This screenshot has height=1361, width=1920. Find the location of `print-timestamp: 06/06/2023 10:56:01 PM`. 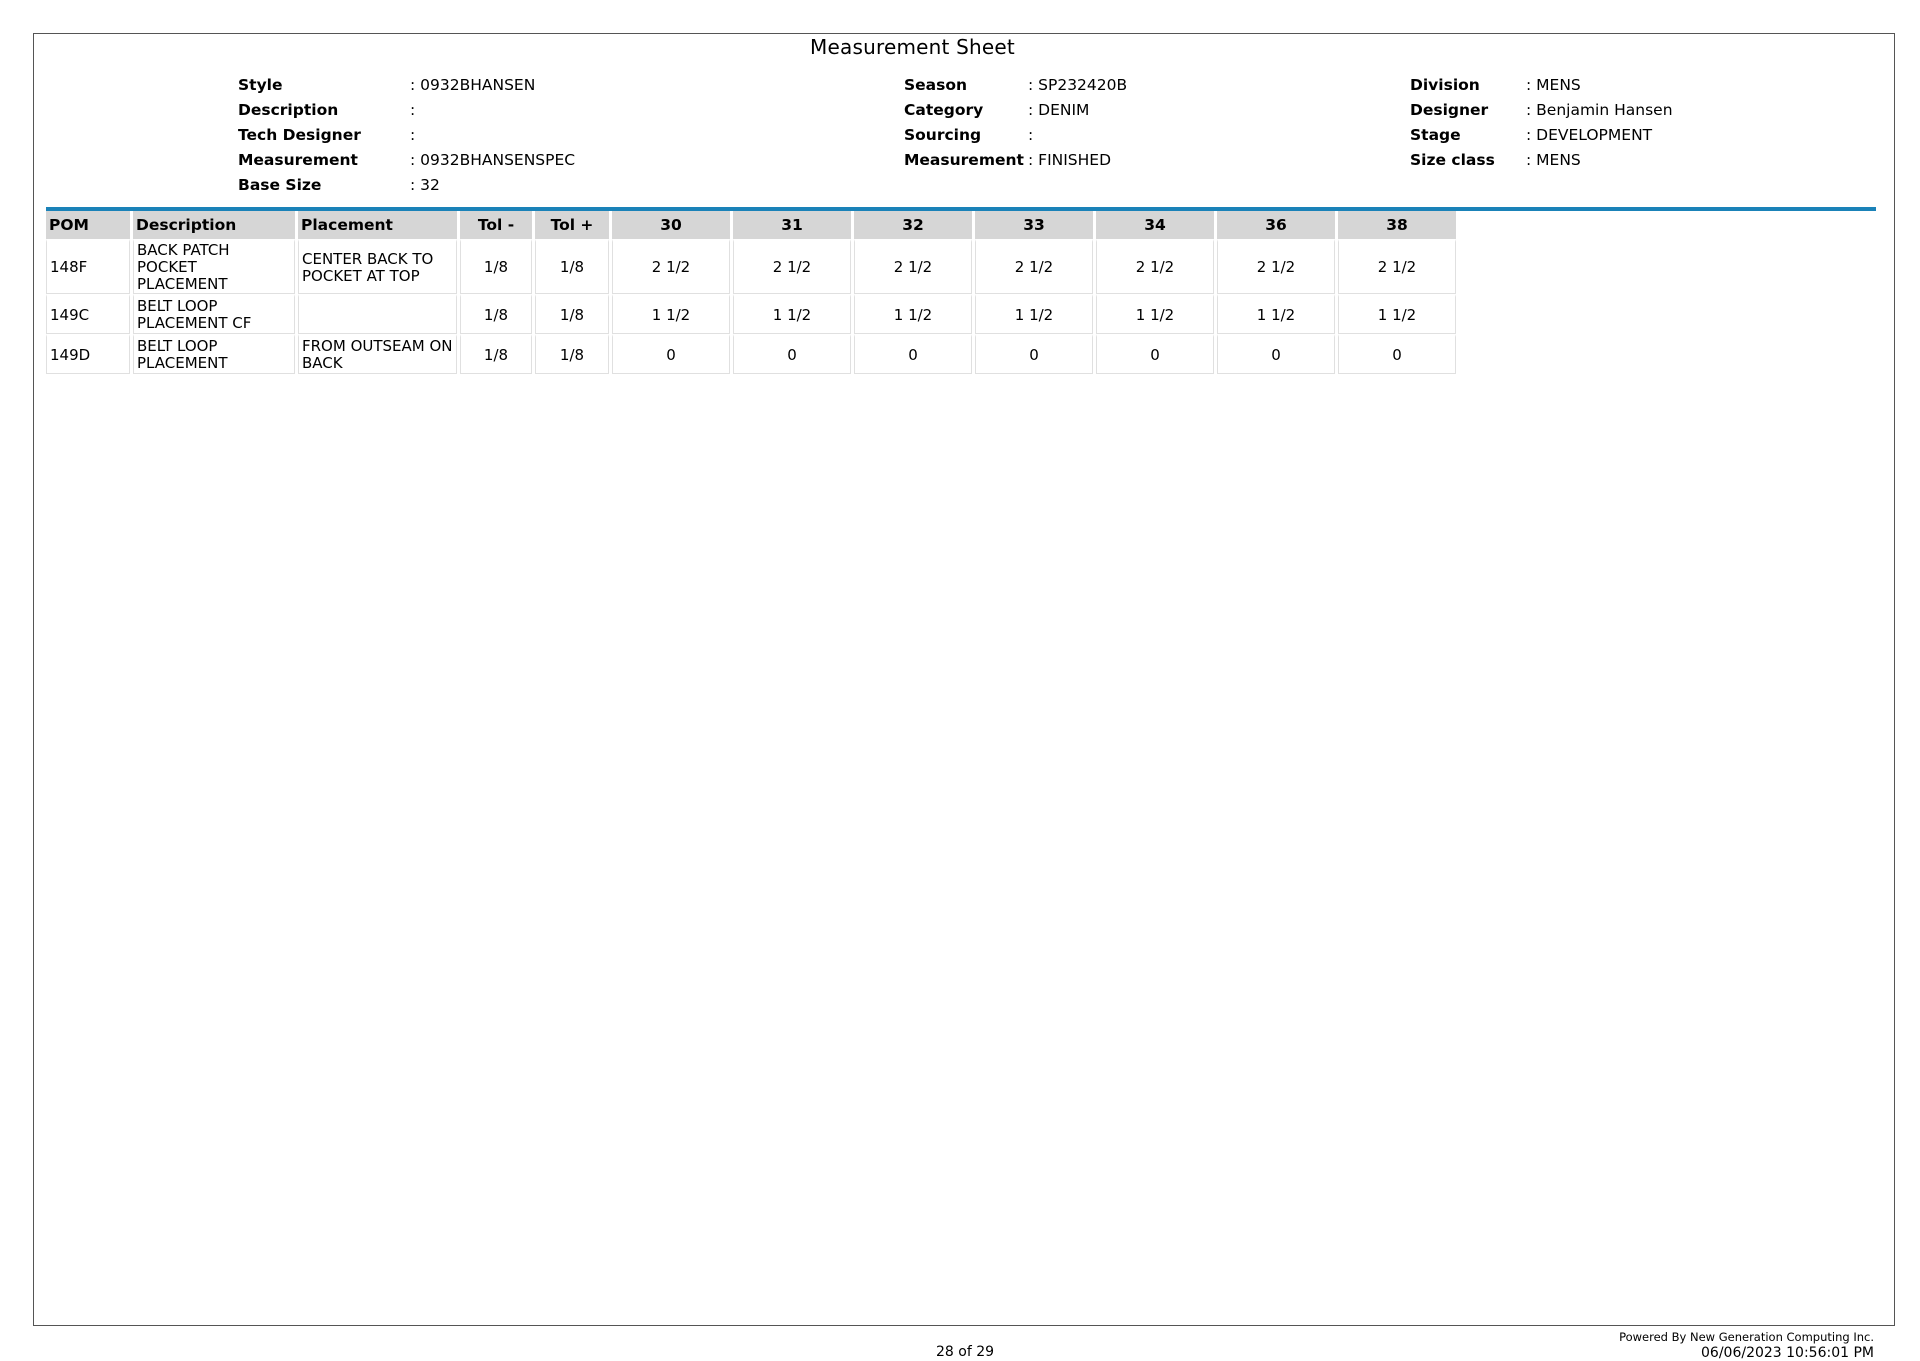

print-timestamp: 06/06/2023 10:56:01 PM is located at coordinates (1787, 1353).